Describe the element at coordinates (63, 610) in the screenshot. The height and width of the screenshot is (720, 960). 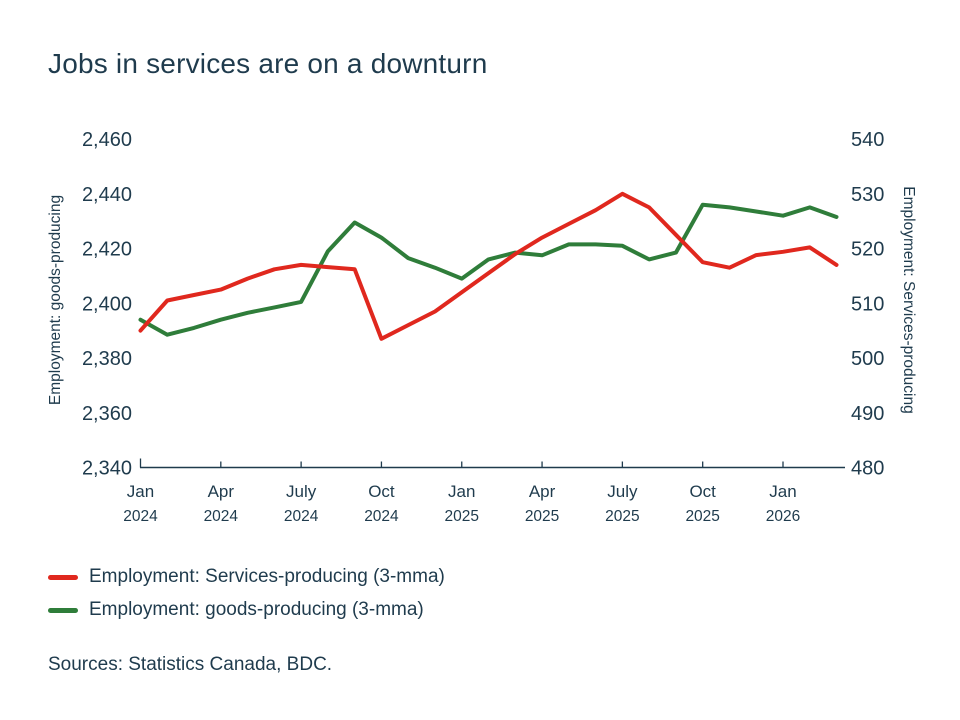
I see `goods-line-swatch` at that location.